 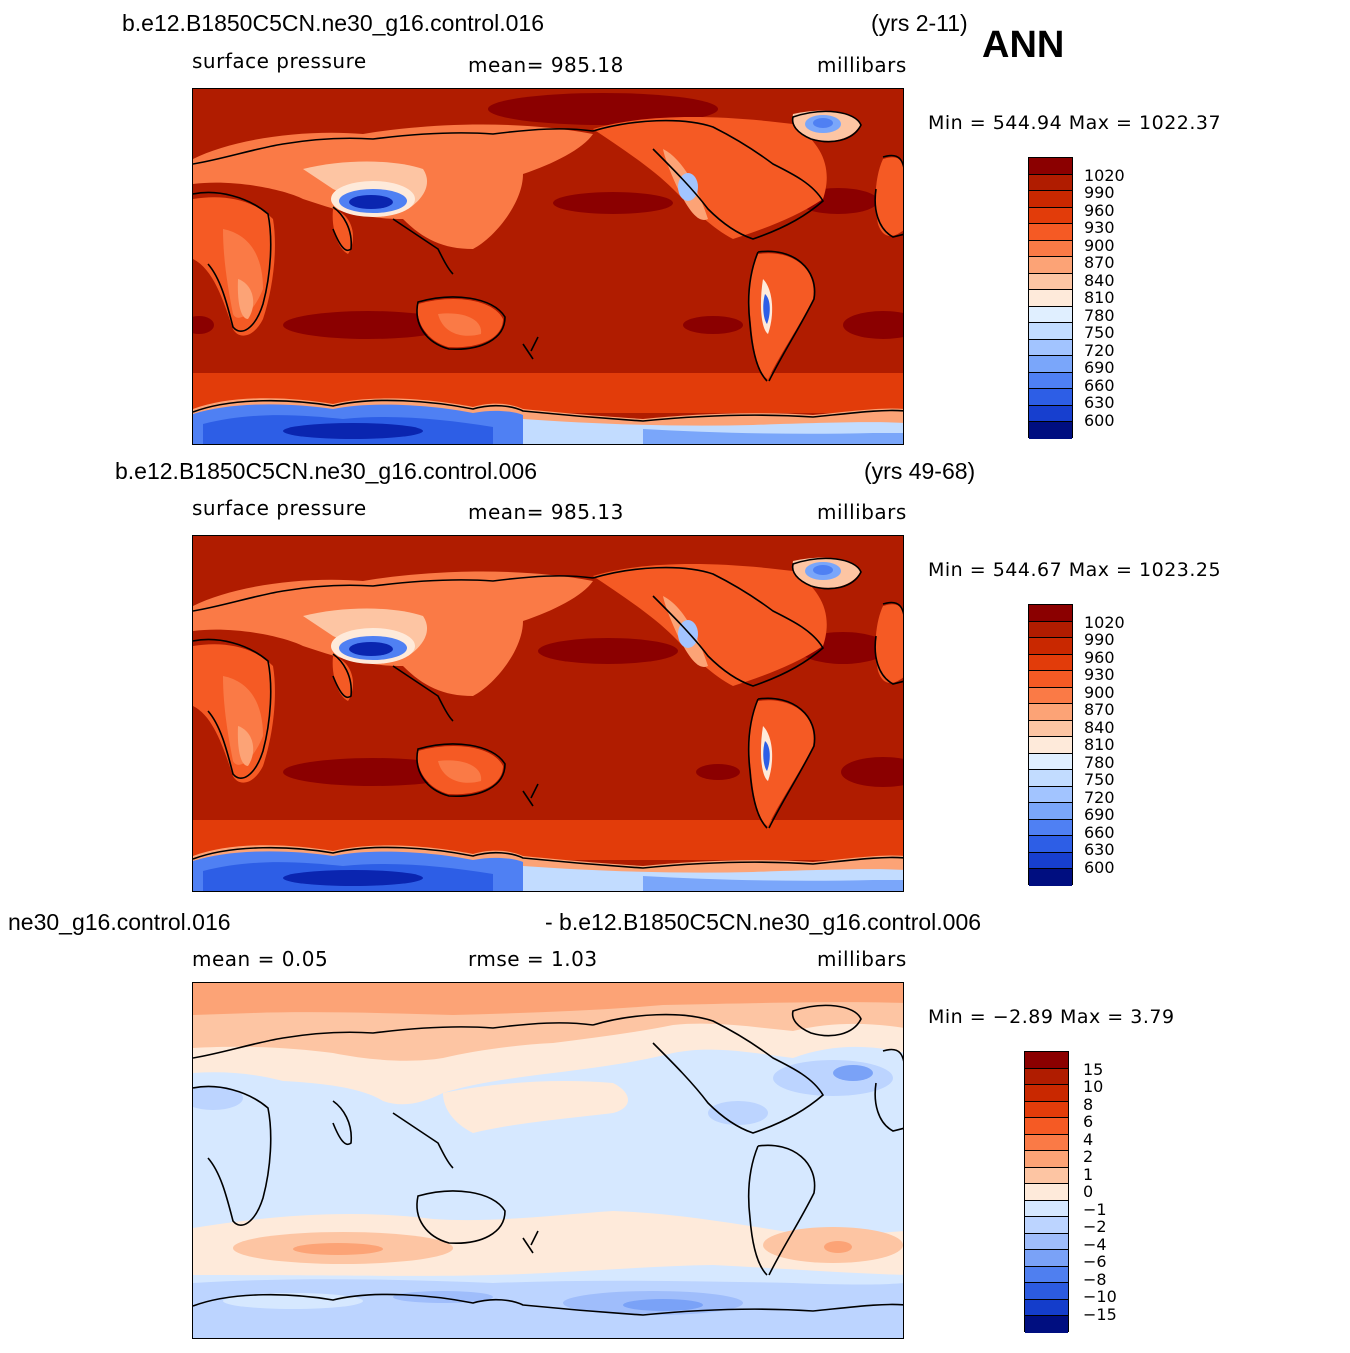 I want to click on panel3-map-field, so click(x=548, y=1160).